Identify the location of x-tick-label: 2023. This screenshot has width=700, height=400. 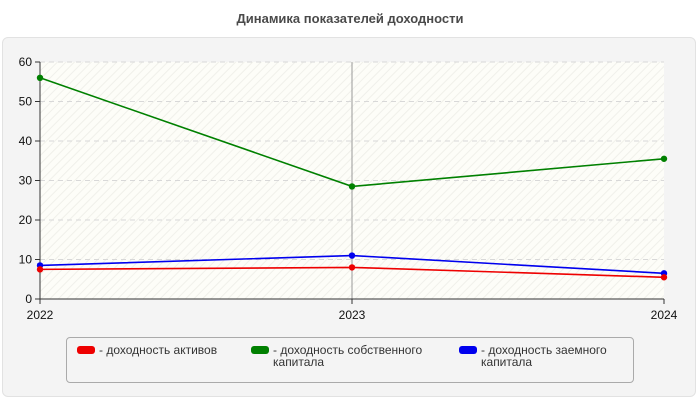
(352, 315).